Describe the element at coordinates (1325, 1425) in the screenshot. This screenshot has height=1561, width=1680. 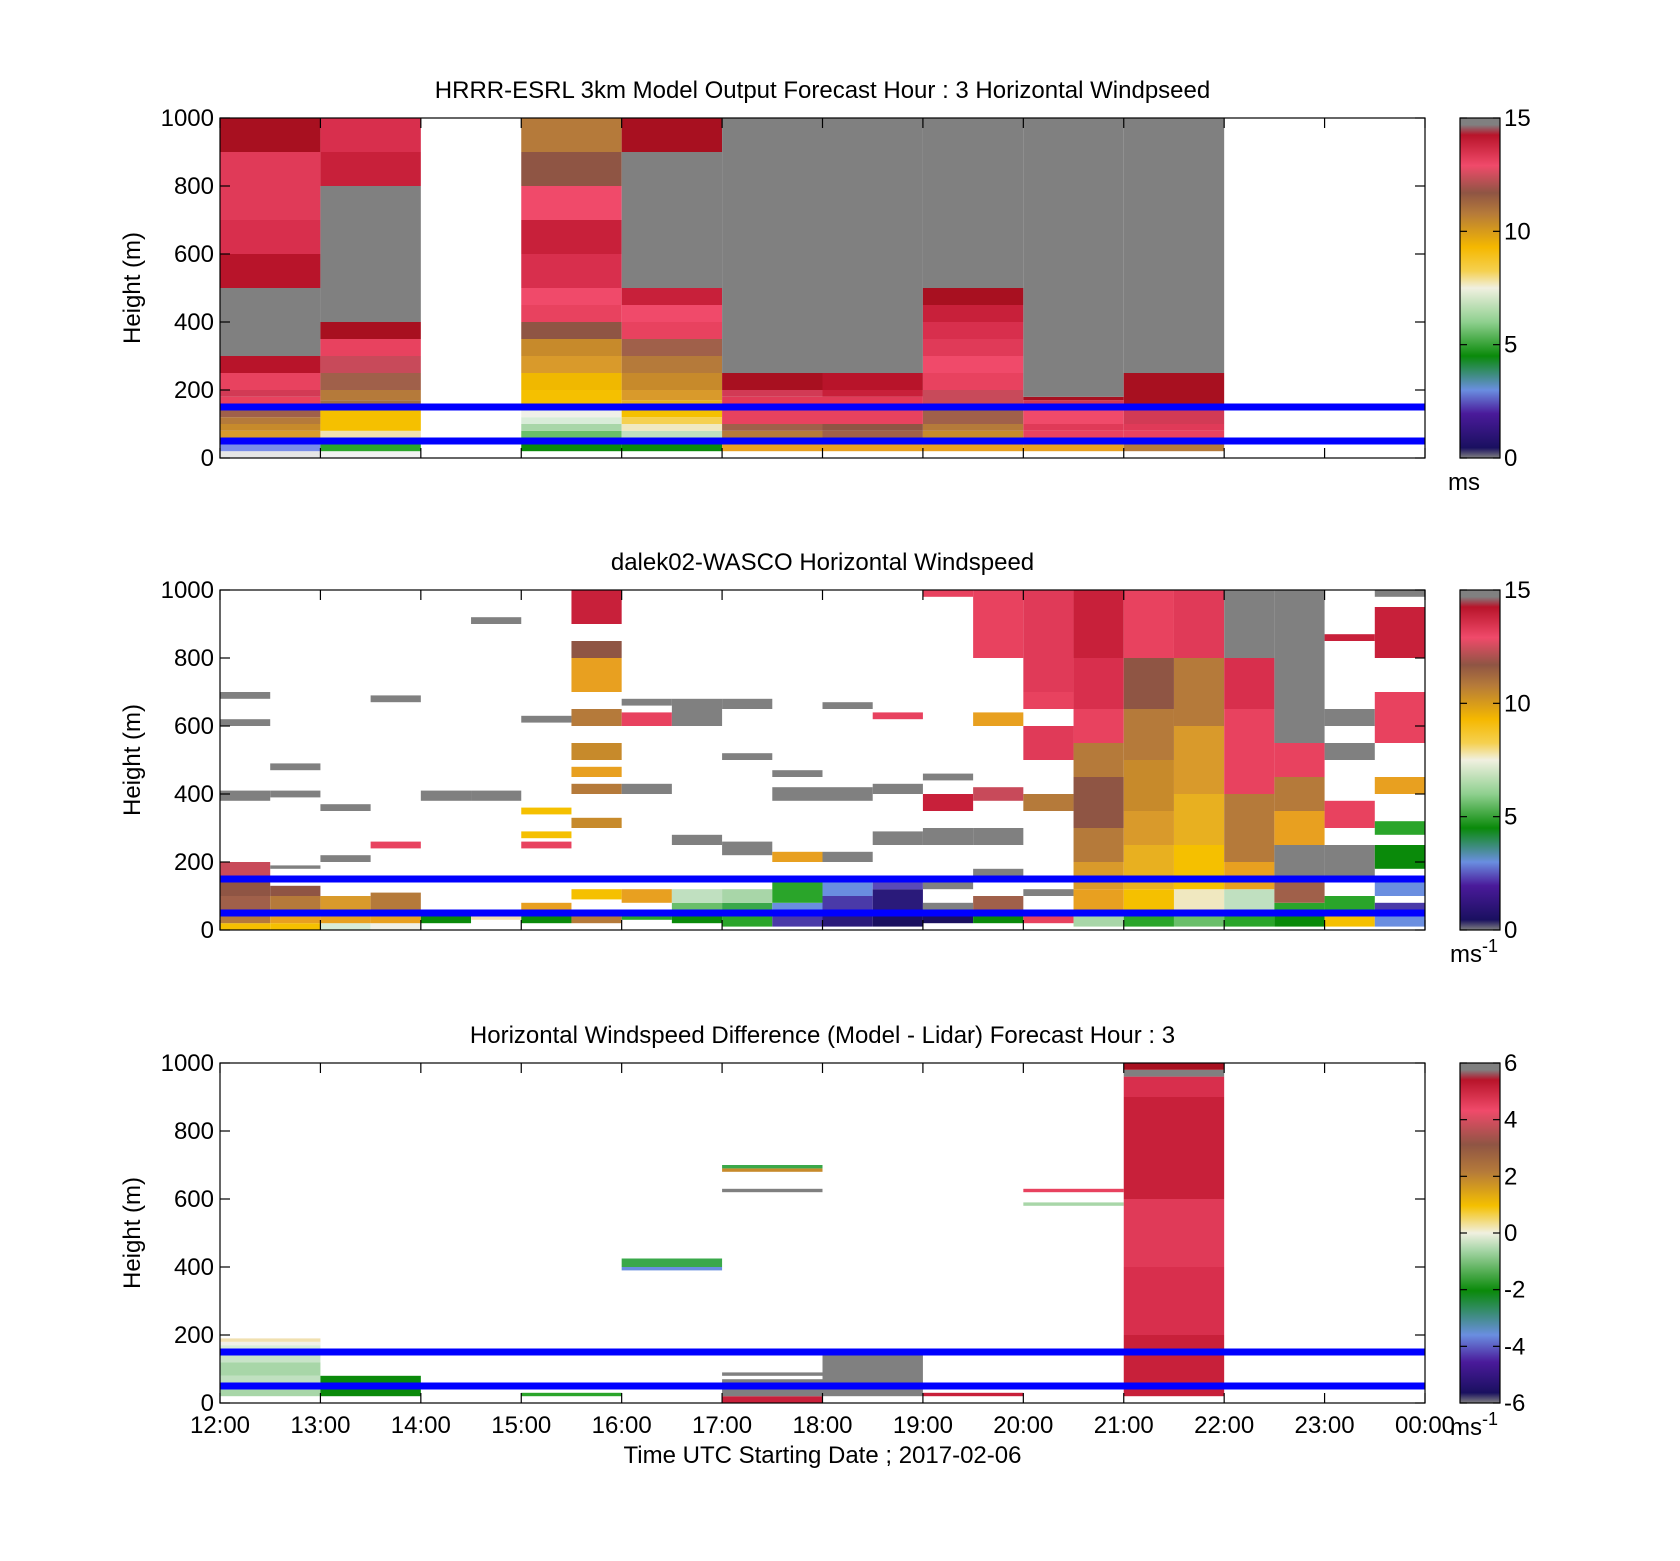
I see `x-tick-label: 23:00` at that location.